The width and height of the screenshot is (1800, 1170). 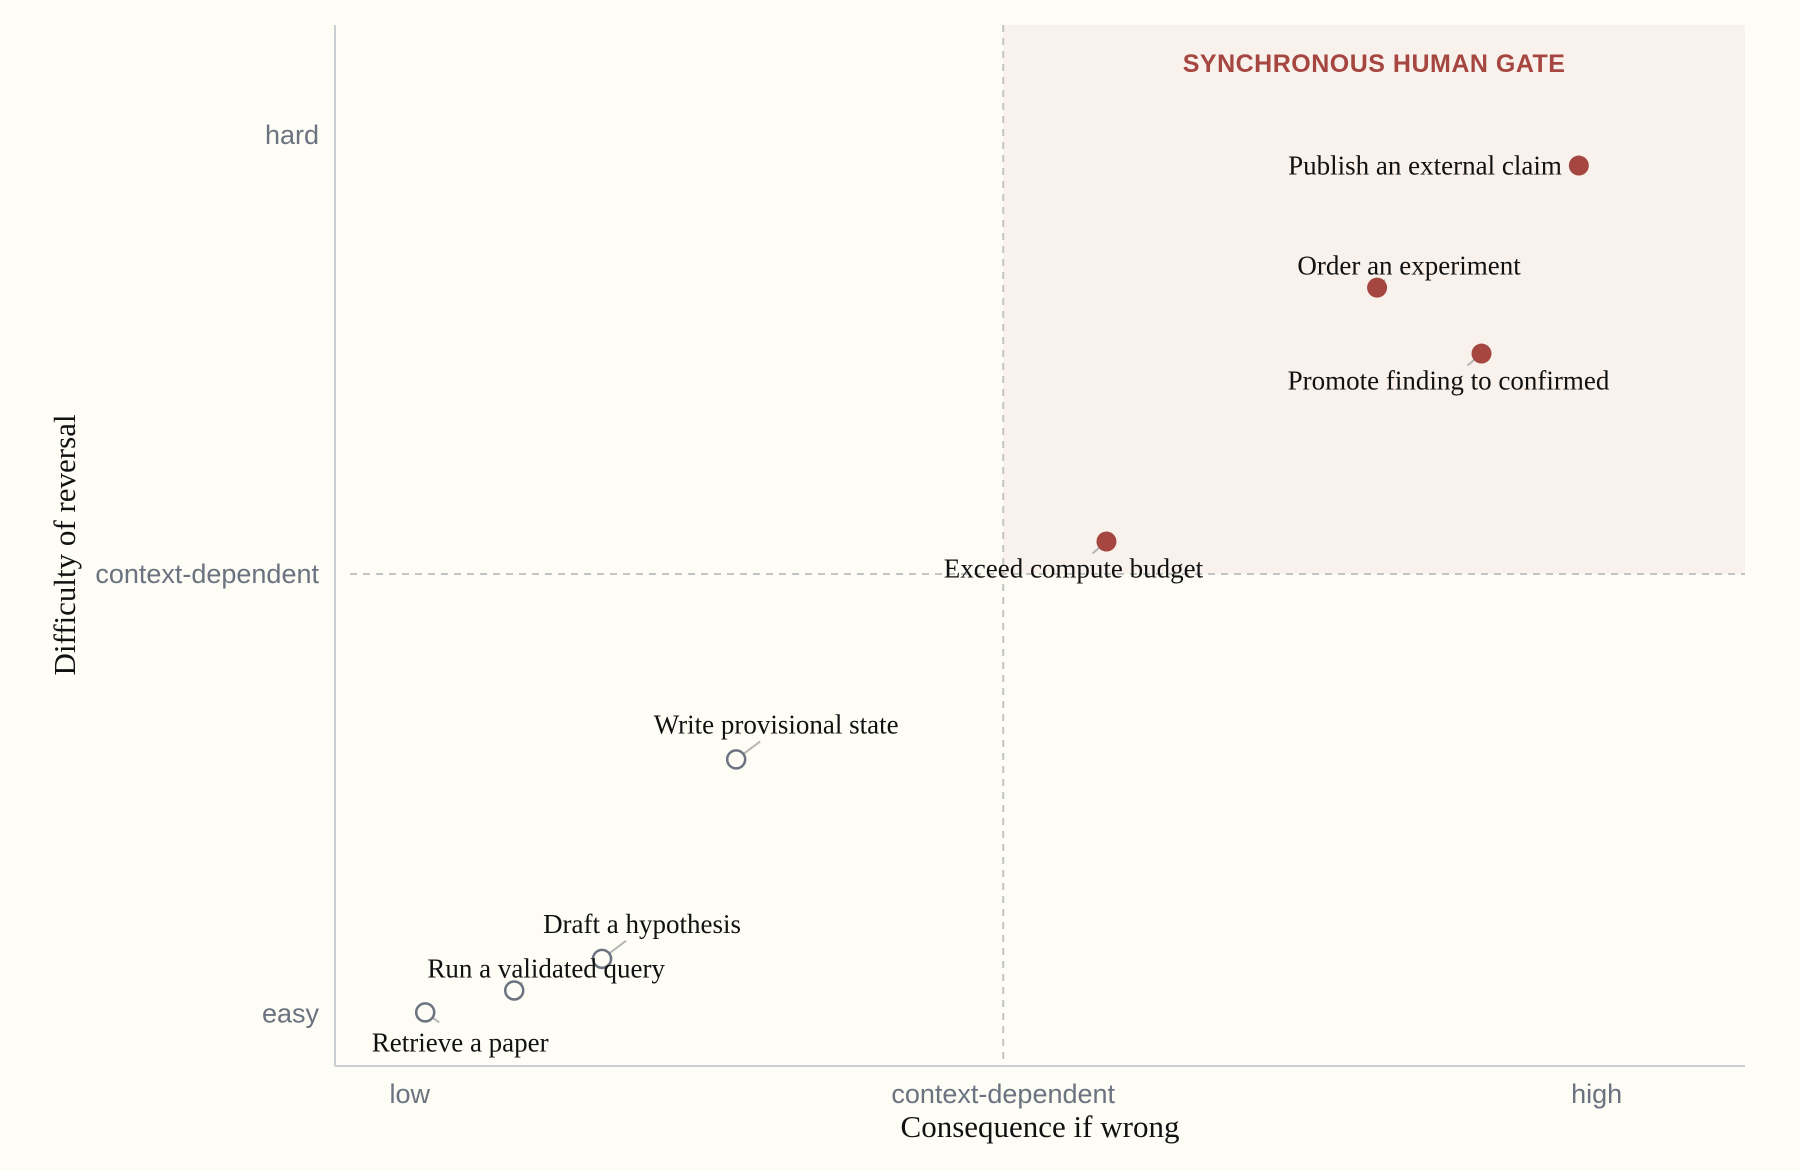 I want to click on point-label: Draft a hypothesis, so click(x=642, y=924).